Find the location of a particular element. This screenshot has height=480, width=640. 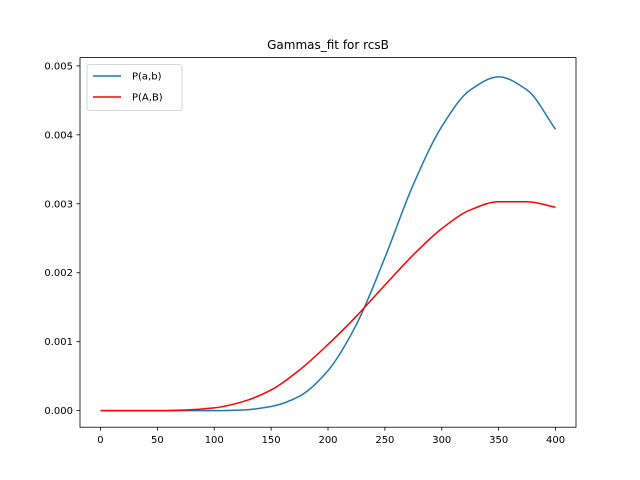

x-axis: 0 50 100 150 200 250 300 350 400 is located at coordinates (331, 436).